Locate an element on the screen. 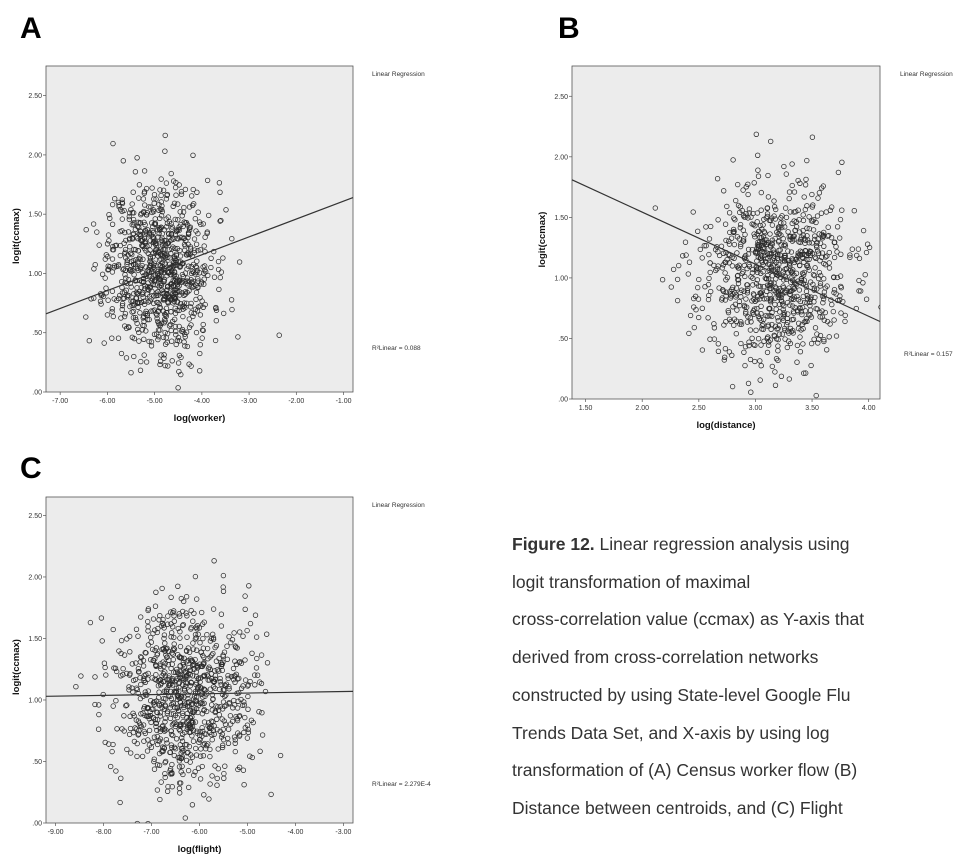 The width and height of the screenshot is (971, 865). data-points is located at coordinates (182, 261).